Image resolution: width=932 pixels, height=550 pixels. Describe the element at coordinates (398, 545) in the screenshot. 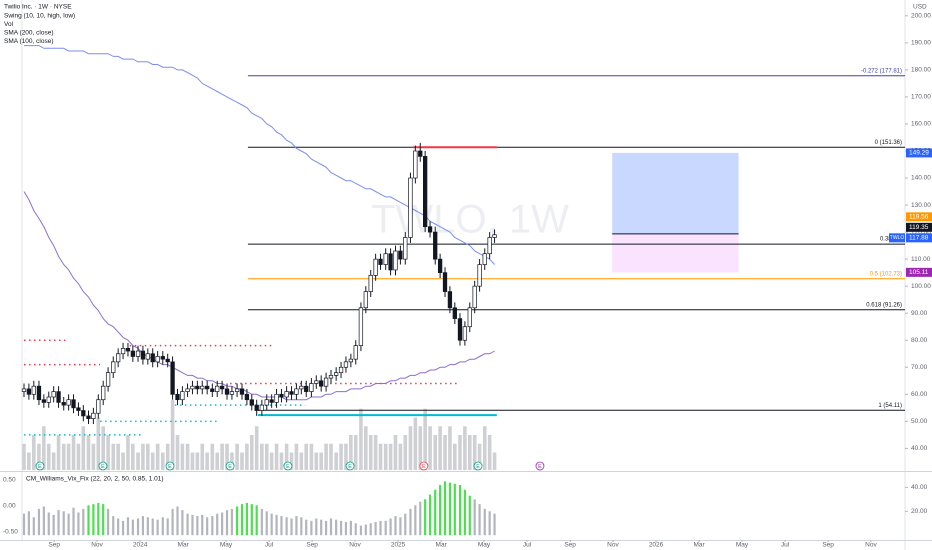

I see `x-tick-label: 2025` at that location.